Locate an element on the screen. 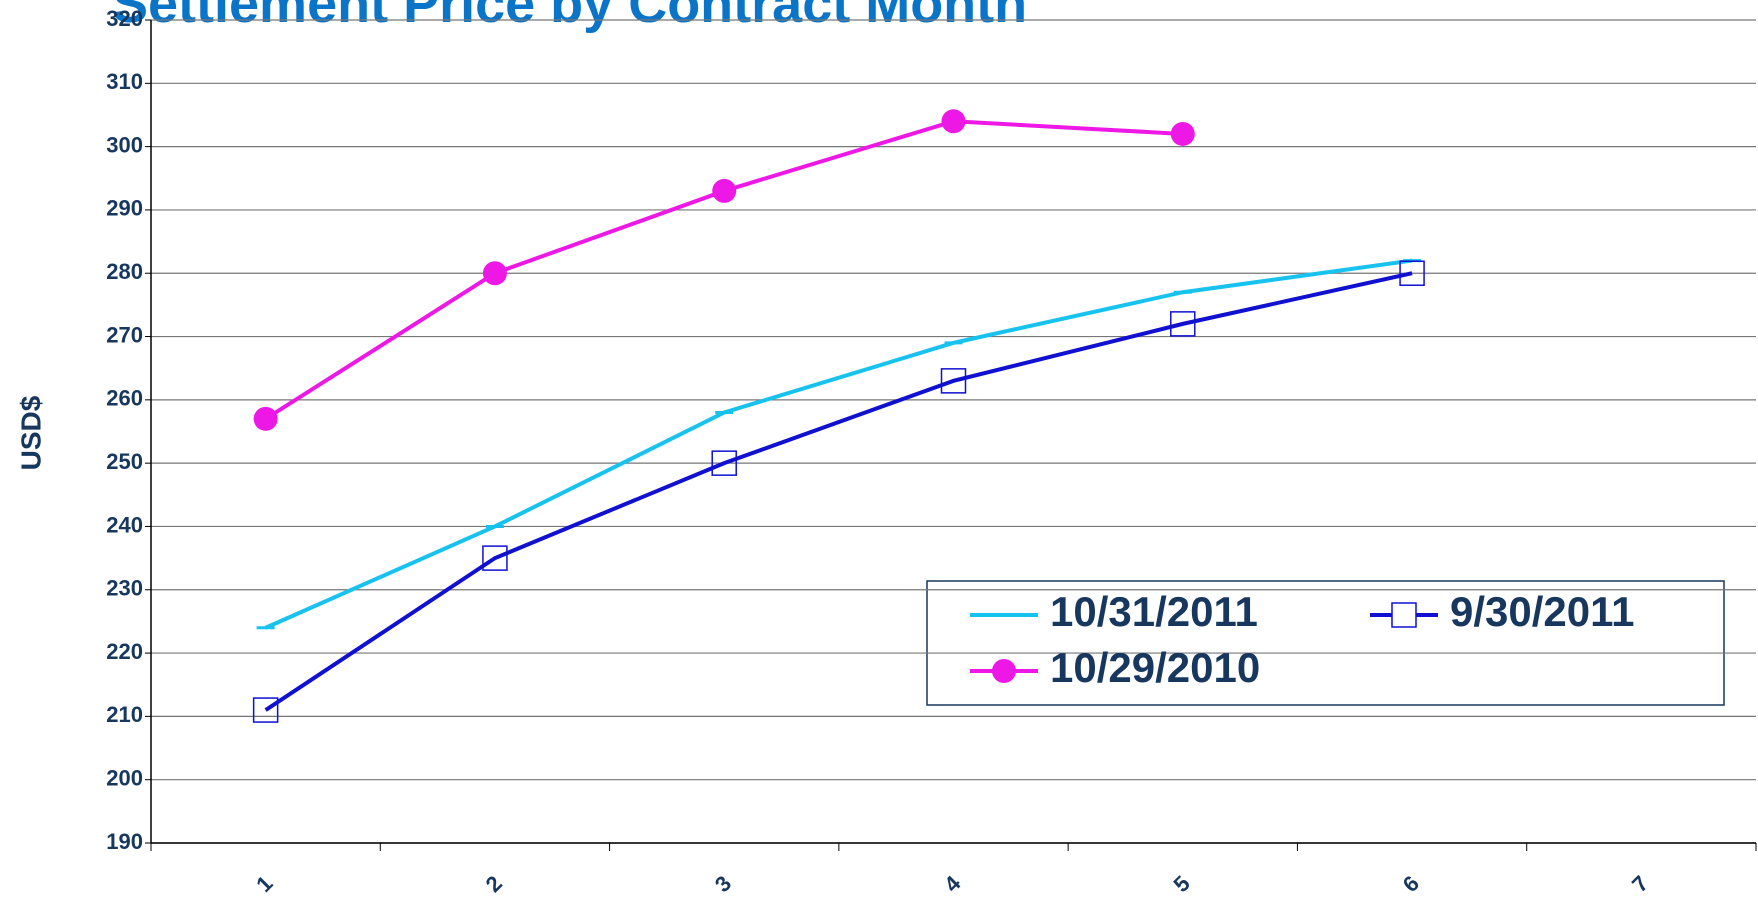  y-tick-label: 220 is located at coordinates (124, 651).